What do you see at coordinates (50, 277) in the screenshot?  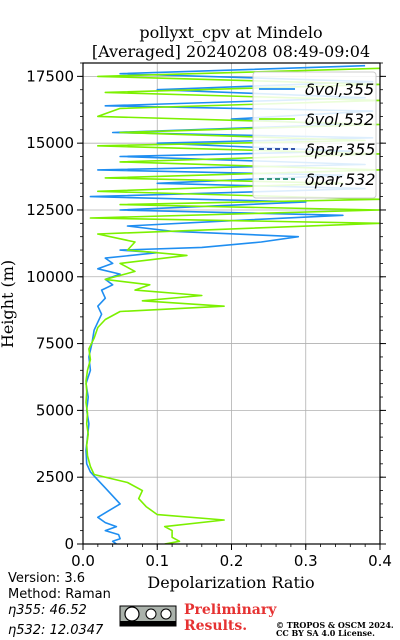 I see `y-tick-label: 10000` at bounding box center [50, 277].